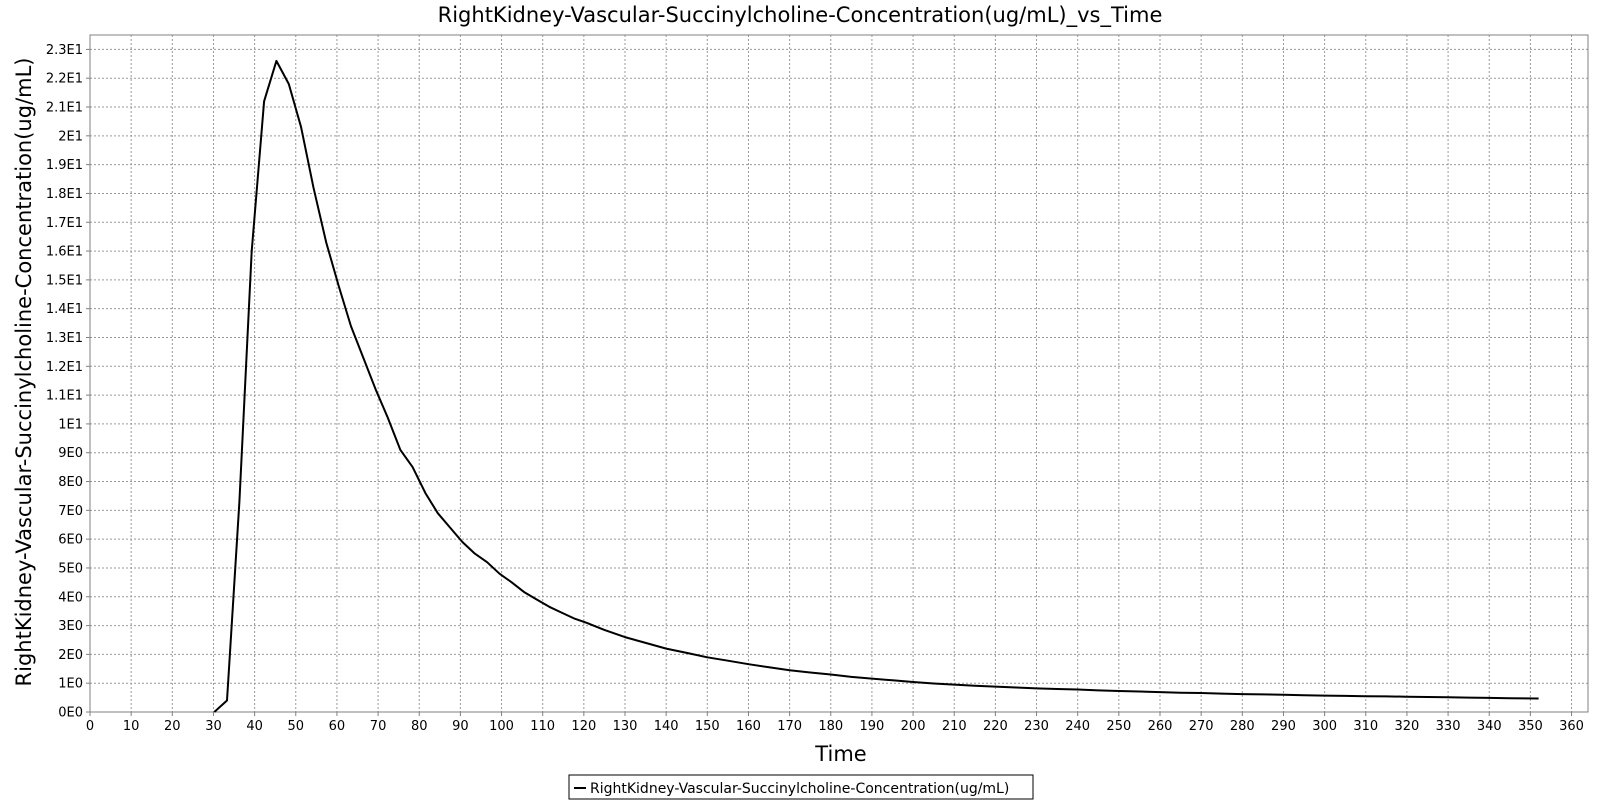 This screenshot has width=1600, height=800. I want to click on x-tick-label: 300, so click(1324, 726).